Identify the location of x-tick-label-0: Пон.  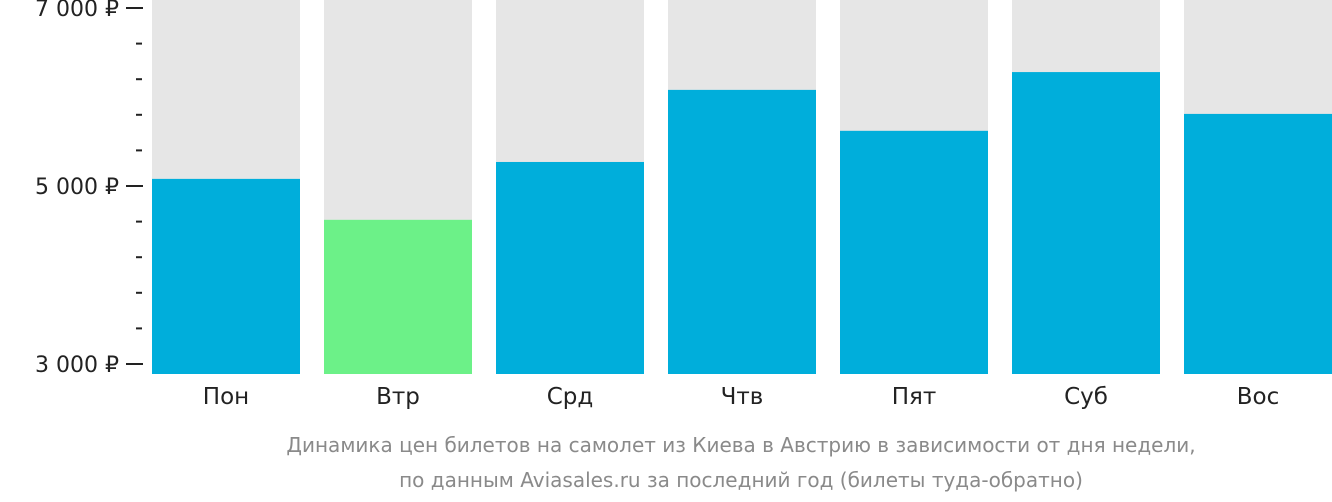
(226, 397).